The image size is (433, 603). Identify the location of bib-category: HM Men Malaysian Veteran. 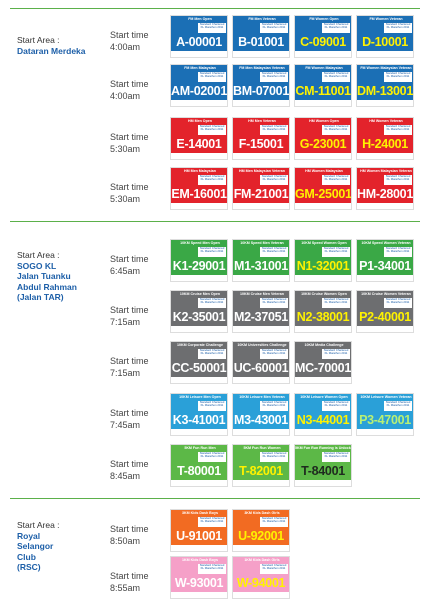
(261, 171).